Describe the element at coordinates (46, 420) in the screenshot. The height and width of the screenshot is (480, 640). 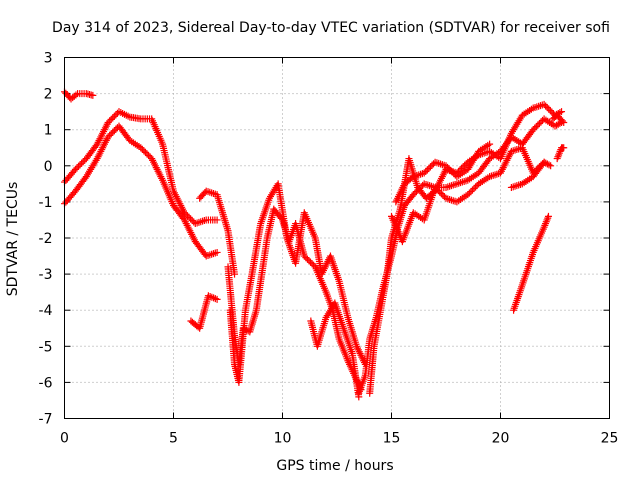
I see `y-tick-label: -7` at that location.